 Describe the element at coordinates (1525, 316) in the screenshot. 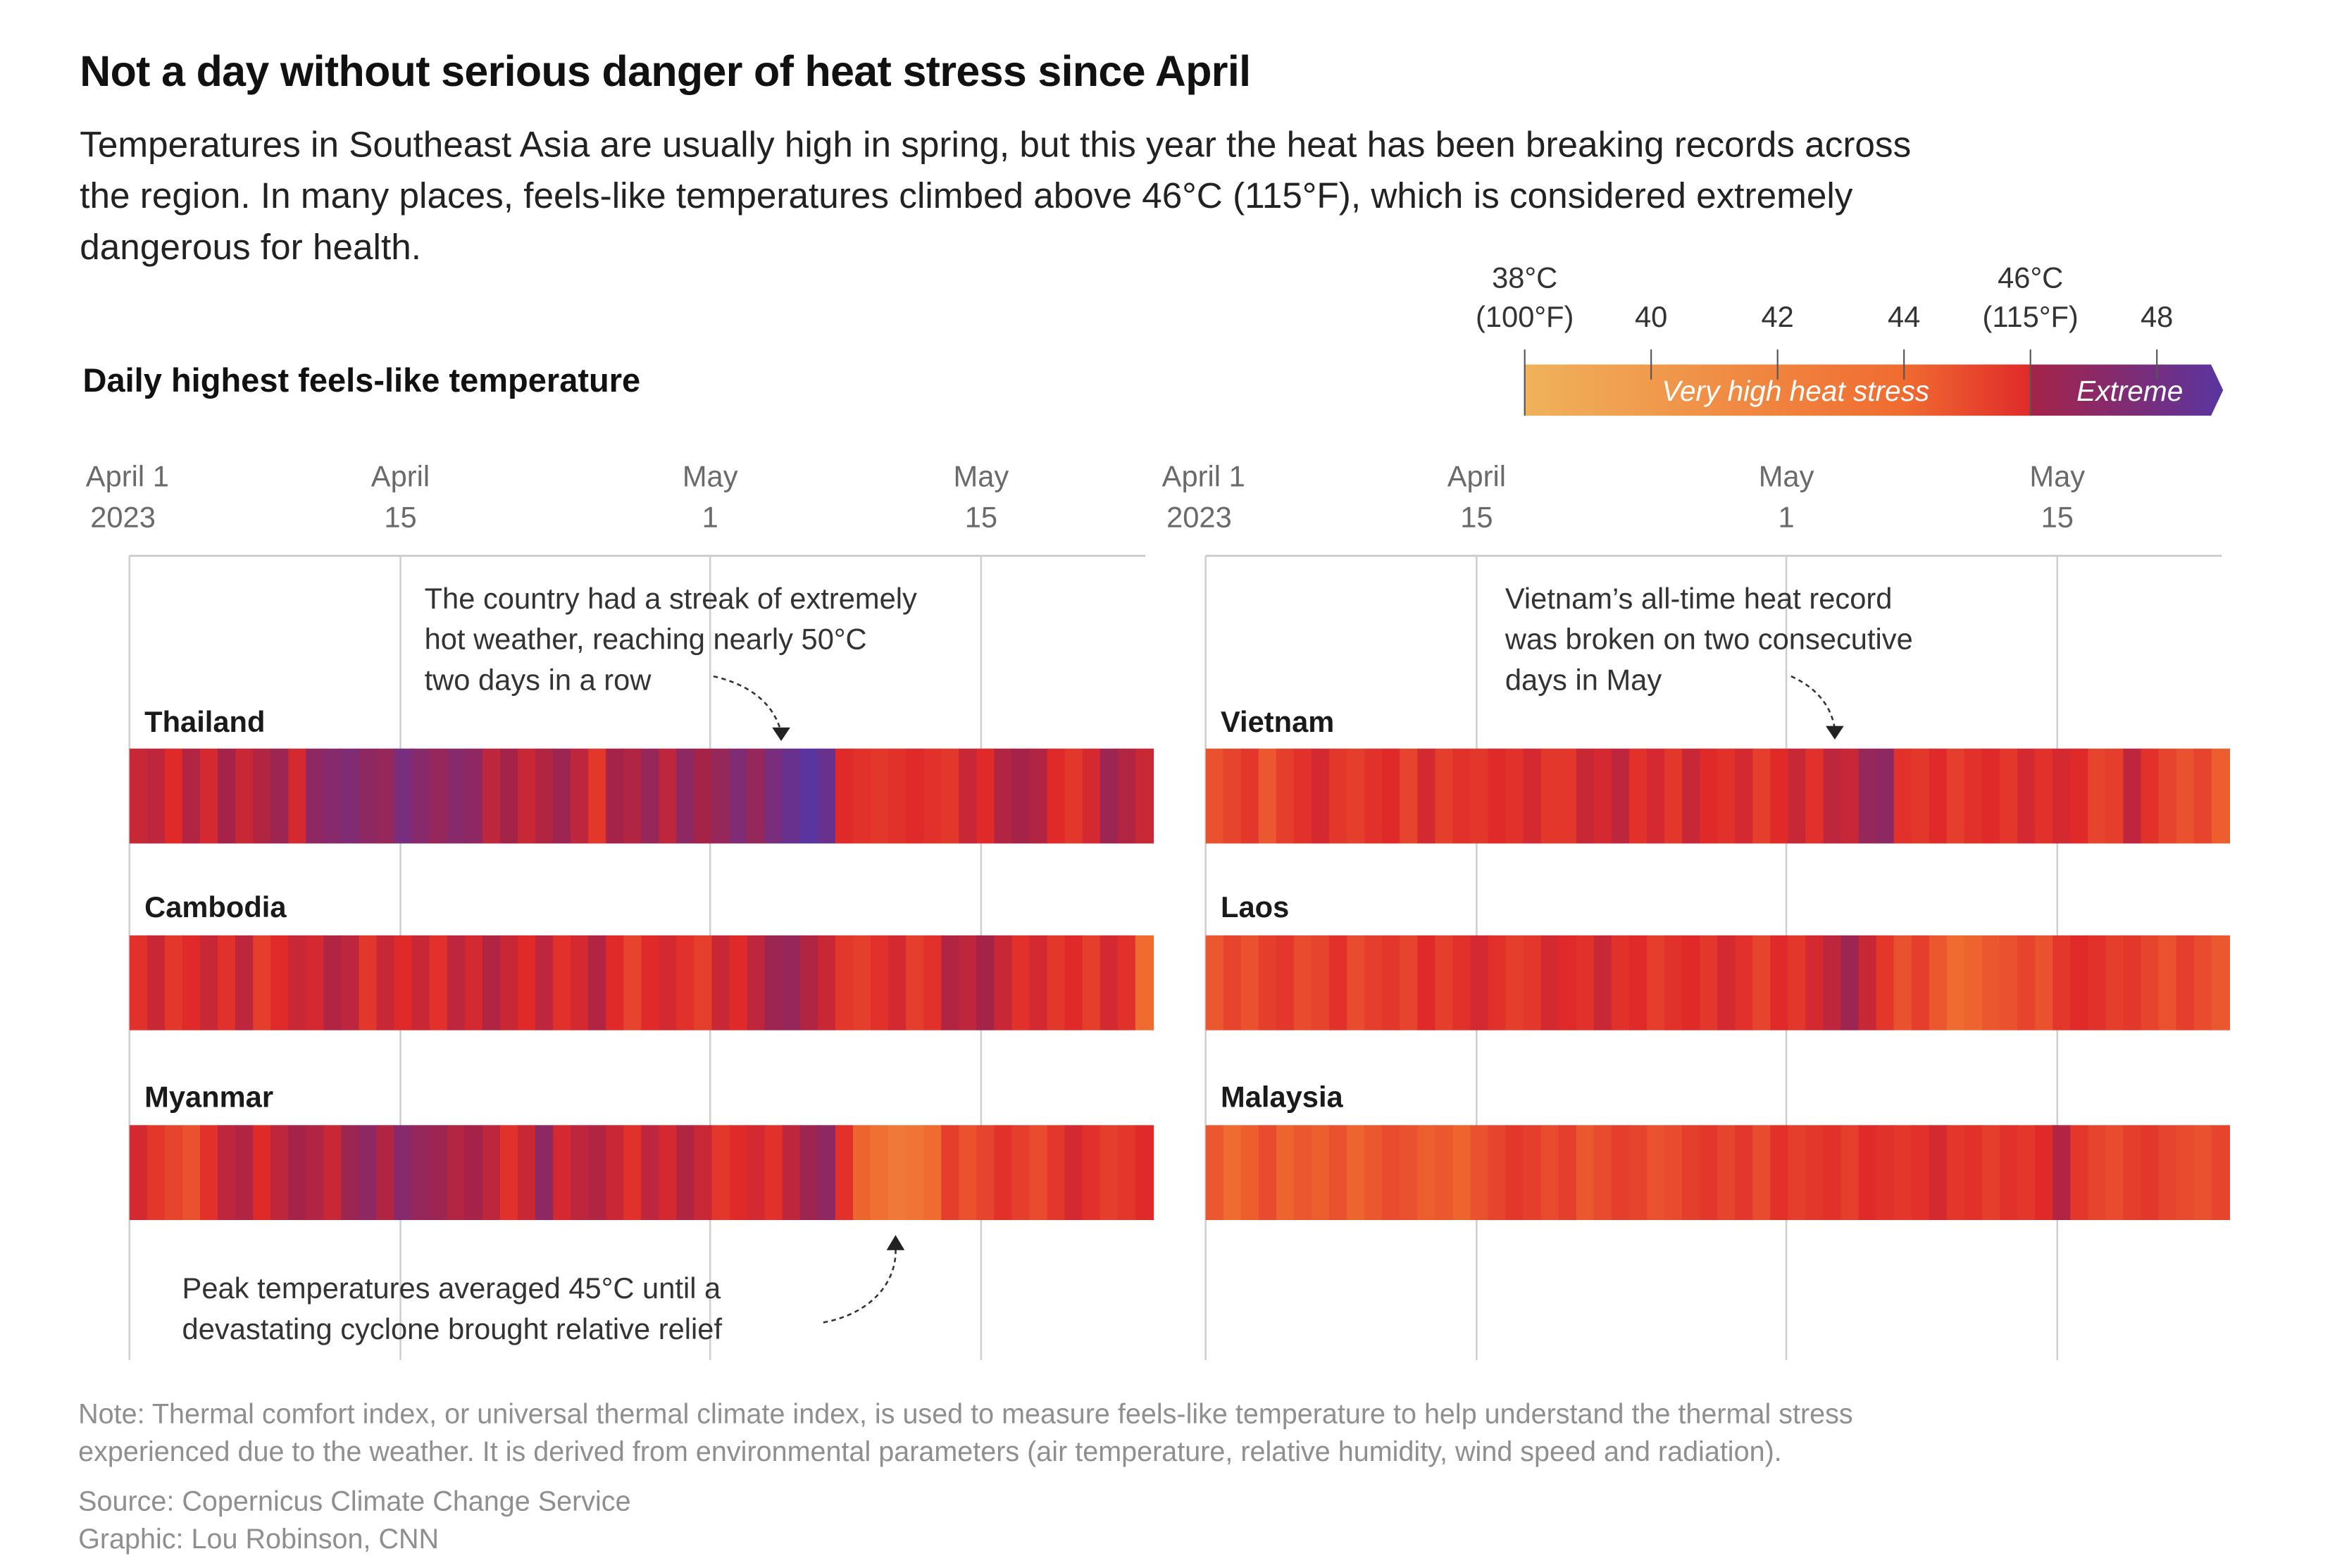

I see `legend-tick-label: (100°F)` at that location.